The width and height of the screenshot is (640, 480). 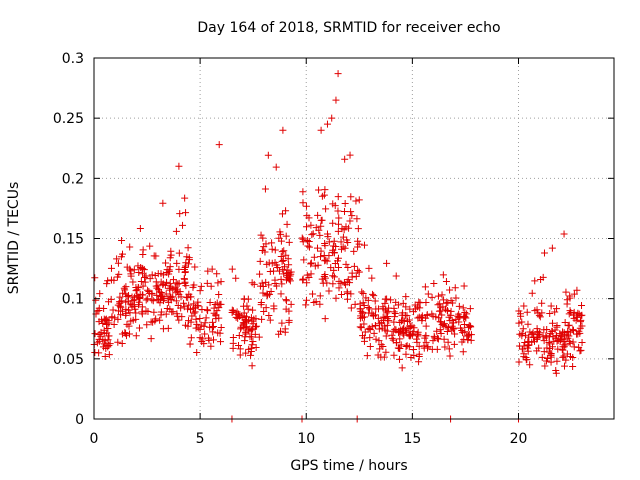 What do you see at coordinates (73, 59) in the screenshot?
I see `y-tick-label: 0.3` at bounding box center [73, 59].